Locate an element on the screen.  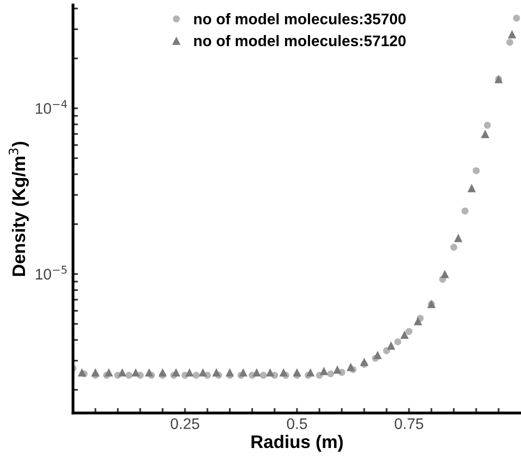
legend-label: no of model molecules:57120 is located at coordinates (300, 40).